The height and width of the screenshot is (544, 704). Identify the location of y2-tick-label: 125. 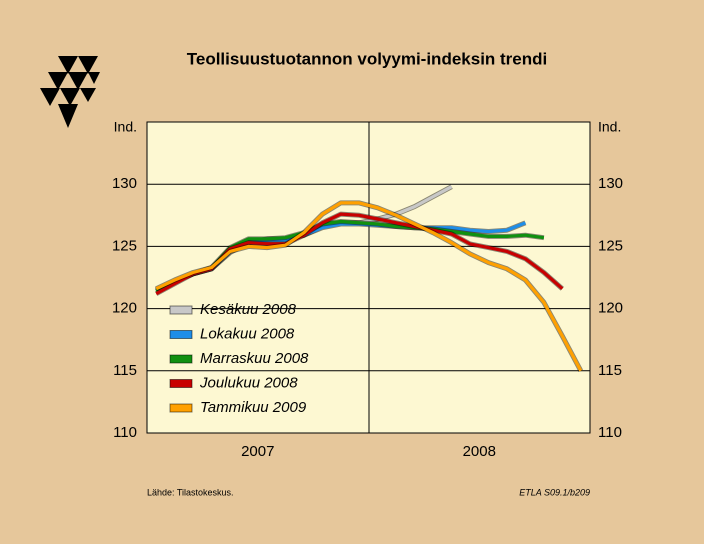
(610, 245).